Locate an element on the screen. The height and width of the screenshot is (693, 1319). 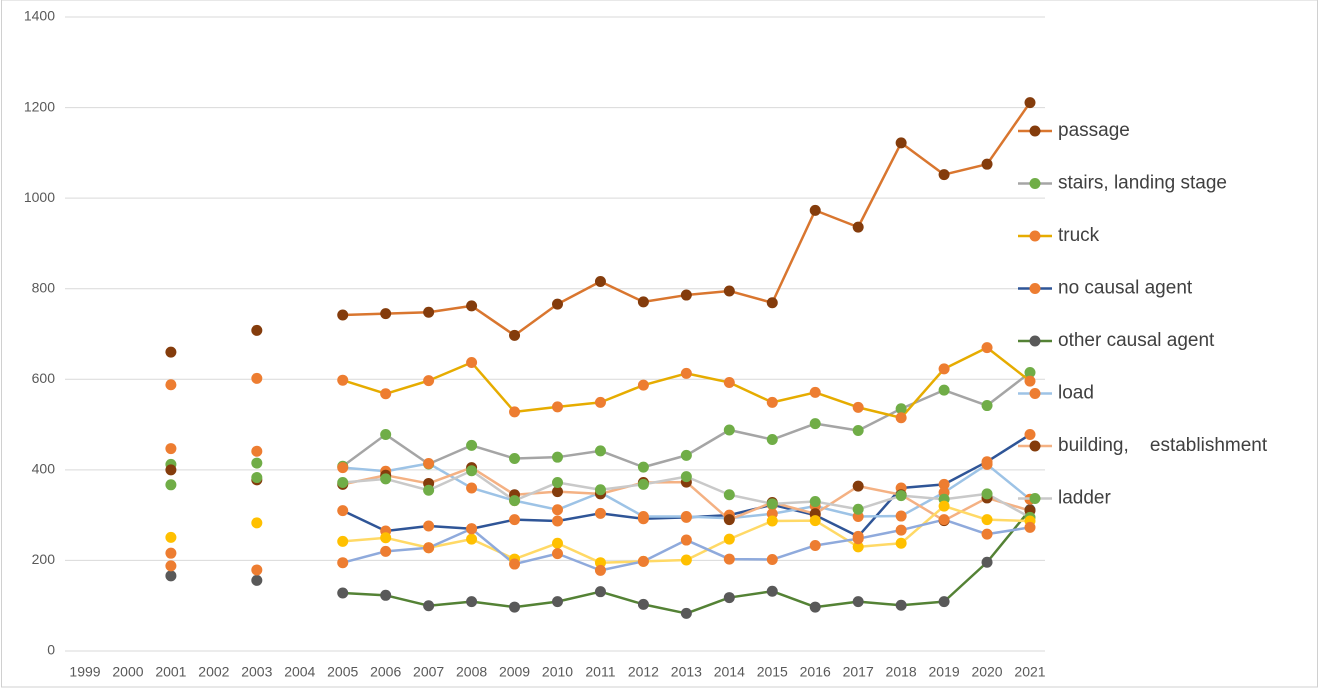
legend-label: passage is located at coordinates (1094, 130).